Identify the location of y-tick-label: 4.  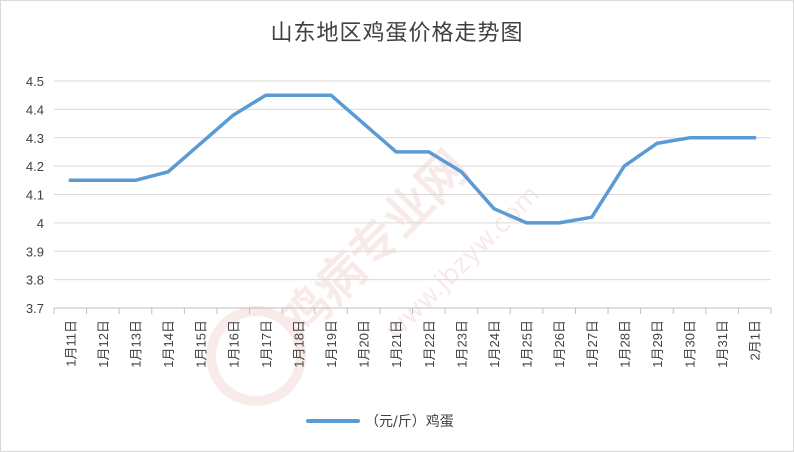
(40, 223).